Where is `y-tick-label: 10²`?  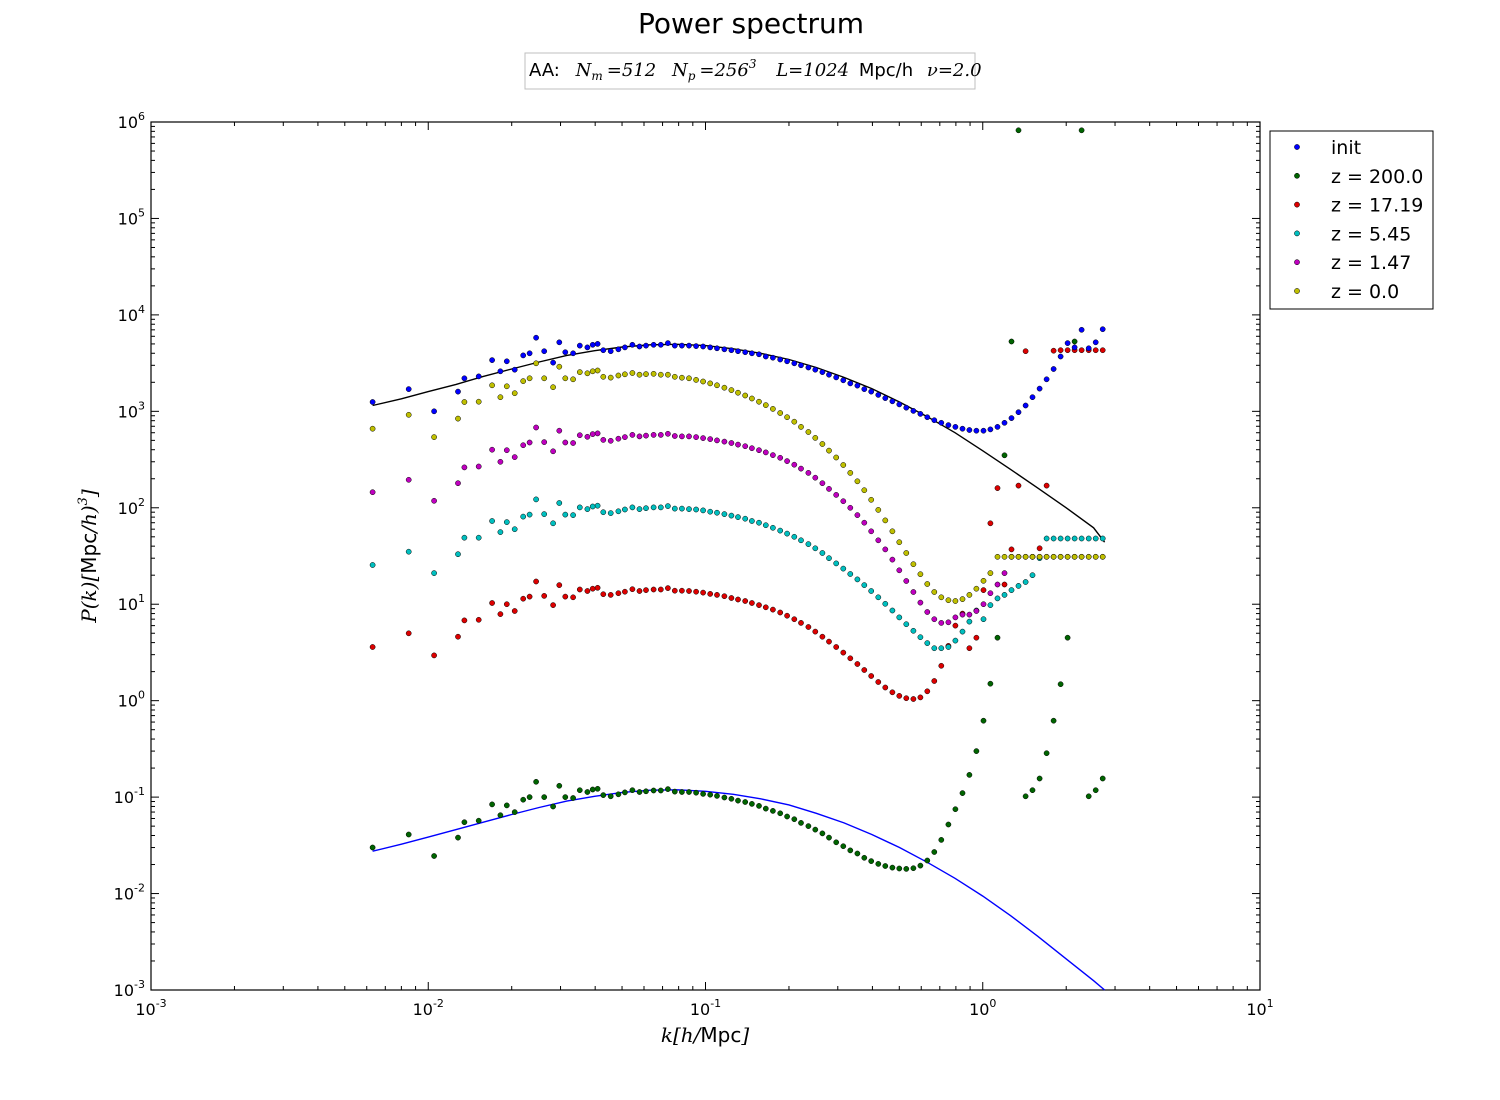
y-tick-label: 10² is located at coordinates (131, 507).